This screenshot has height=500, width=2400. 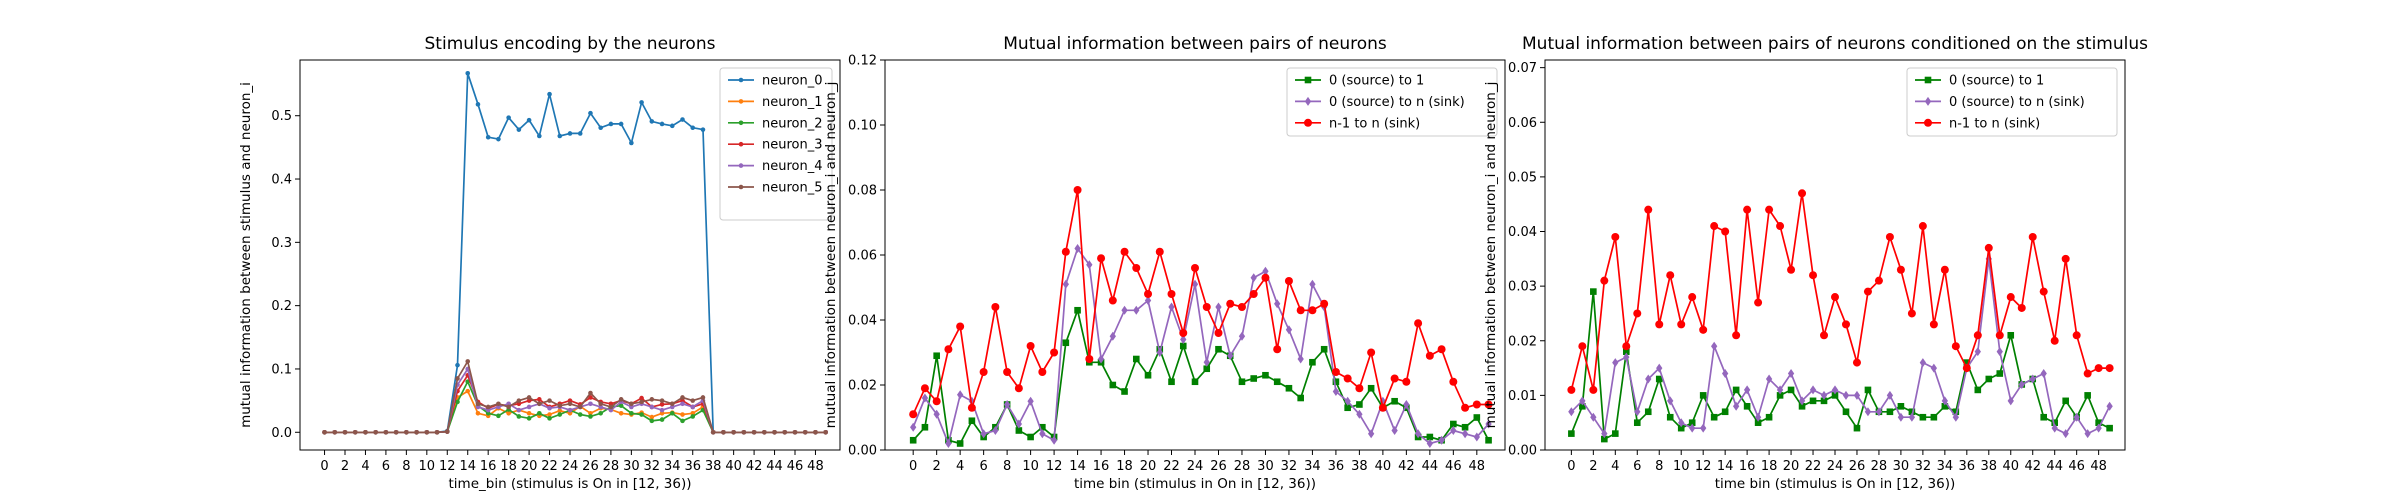 What do you see at coordinates (960, 466) in the screenshot?
I see `x-tick-label: 4` at bounding box center [960, 466].